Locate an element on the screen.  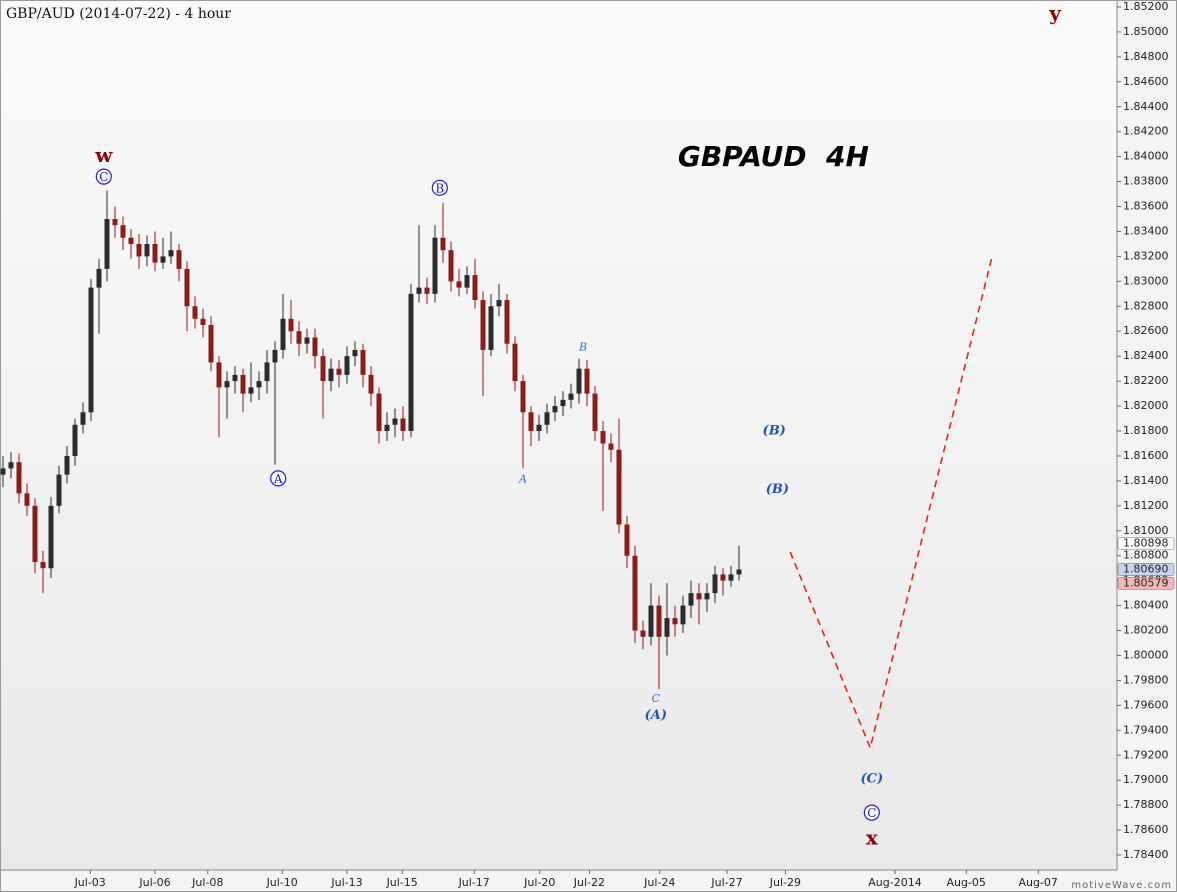
wave-label: C is located at coordinates (656, 698).